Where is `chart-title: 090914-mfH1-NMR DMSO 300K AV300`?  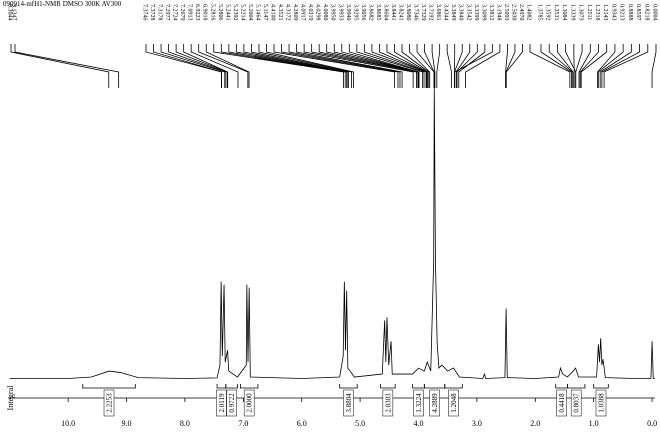
chart-title: 090914-mfH1-NMR DMSO 300K AV300 is located at coordinates (62, 4).